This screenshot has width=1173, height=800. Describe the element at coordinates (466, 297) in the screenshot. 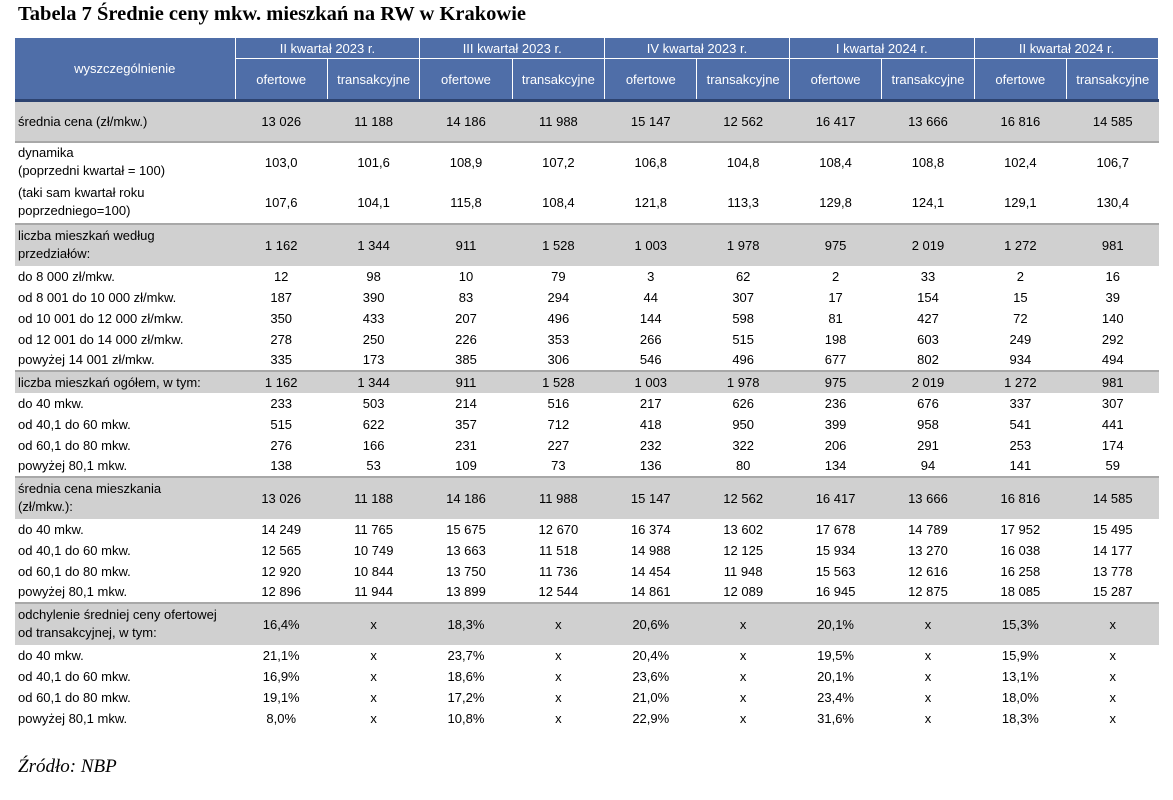

I see `cell-offer: 83` at that location.